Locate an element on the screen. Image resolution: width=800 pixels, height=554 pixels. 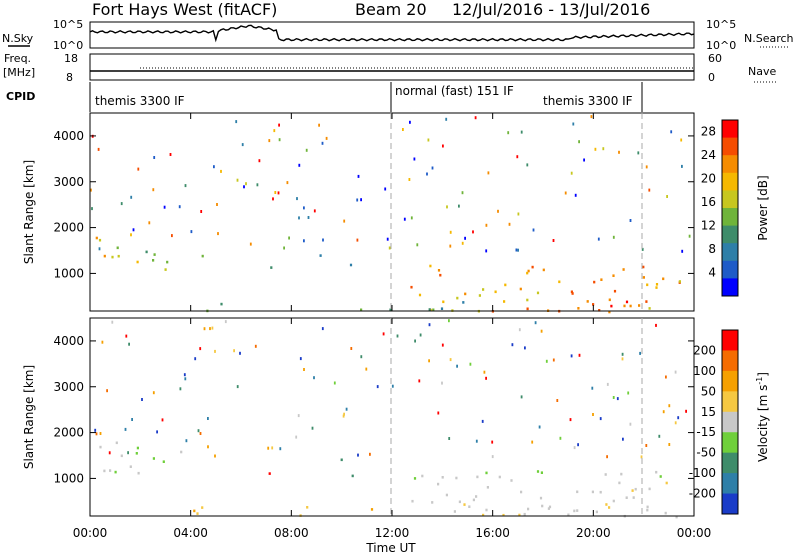
y-tick-label: 4000 is located at coordinates (68, 341).